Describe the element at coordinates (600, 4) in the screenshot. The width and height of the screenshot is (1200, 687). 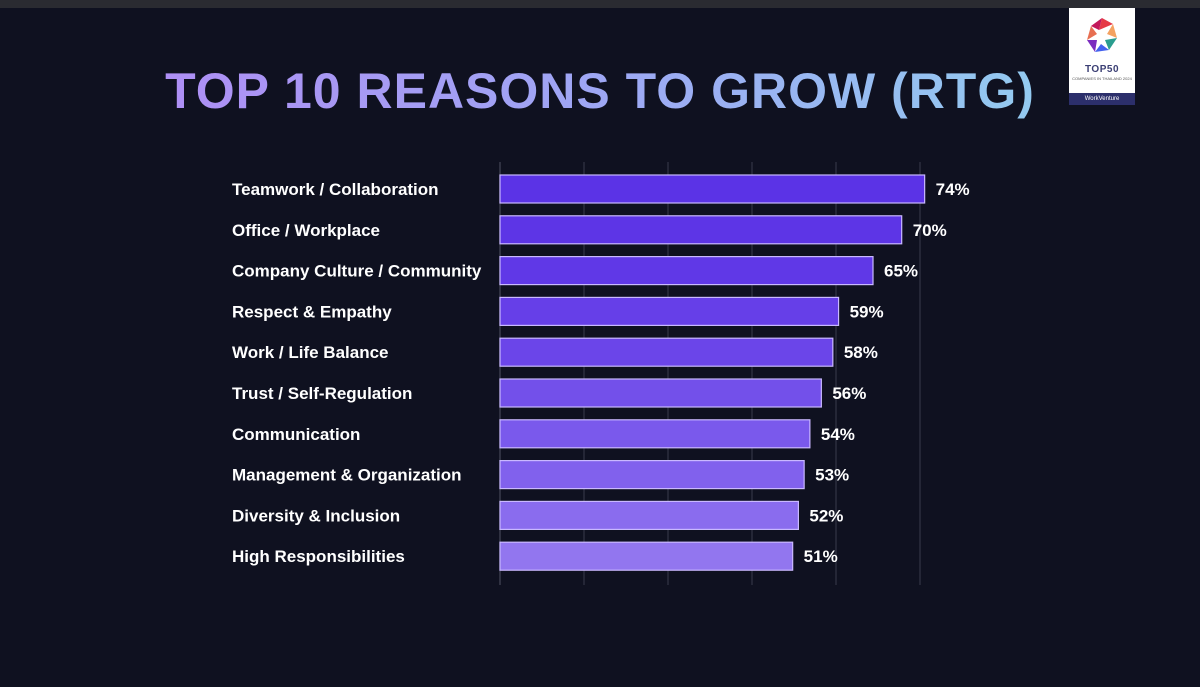
I see `top-strip` at that location.